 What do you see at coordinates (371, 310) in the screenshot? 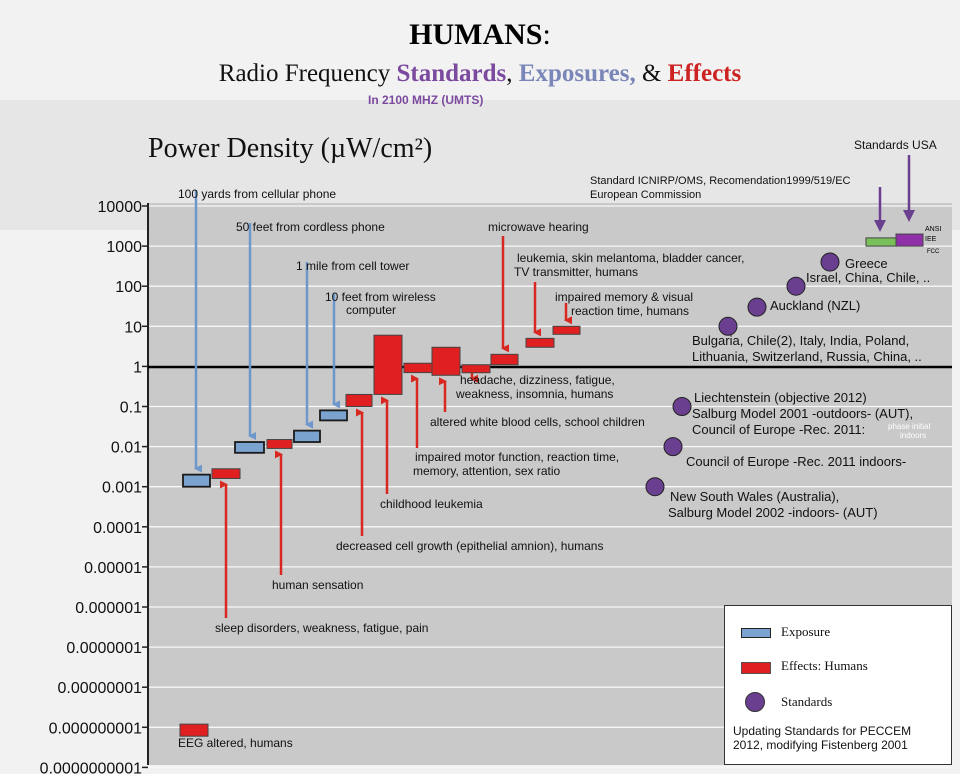
I see `label-exposure-wireless-2: computer` at bounding box center [371, 310].